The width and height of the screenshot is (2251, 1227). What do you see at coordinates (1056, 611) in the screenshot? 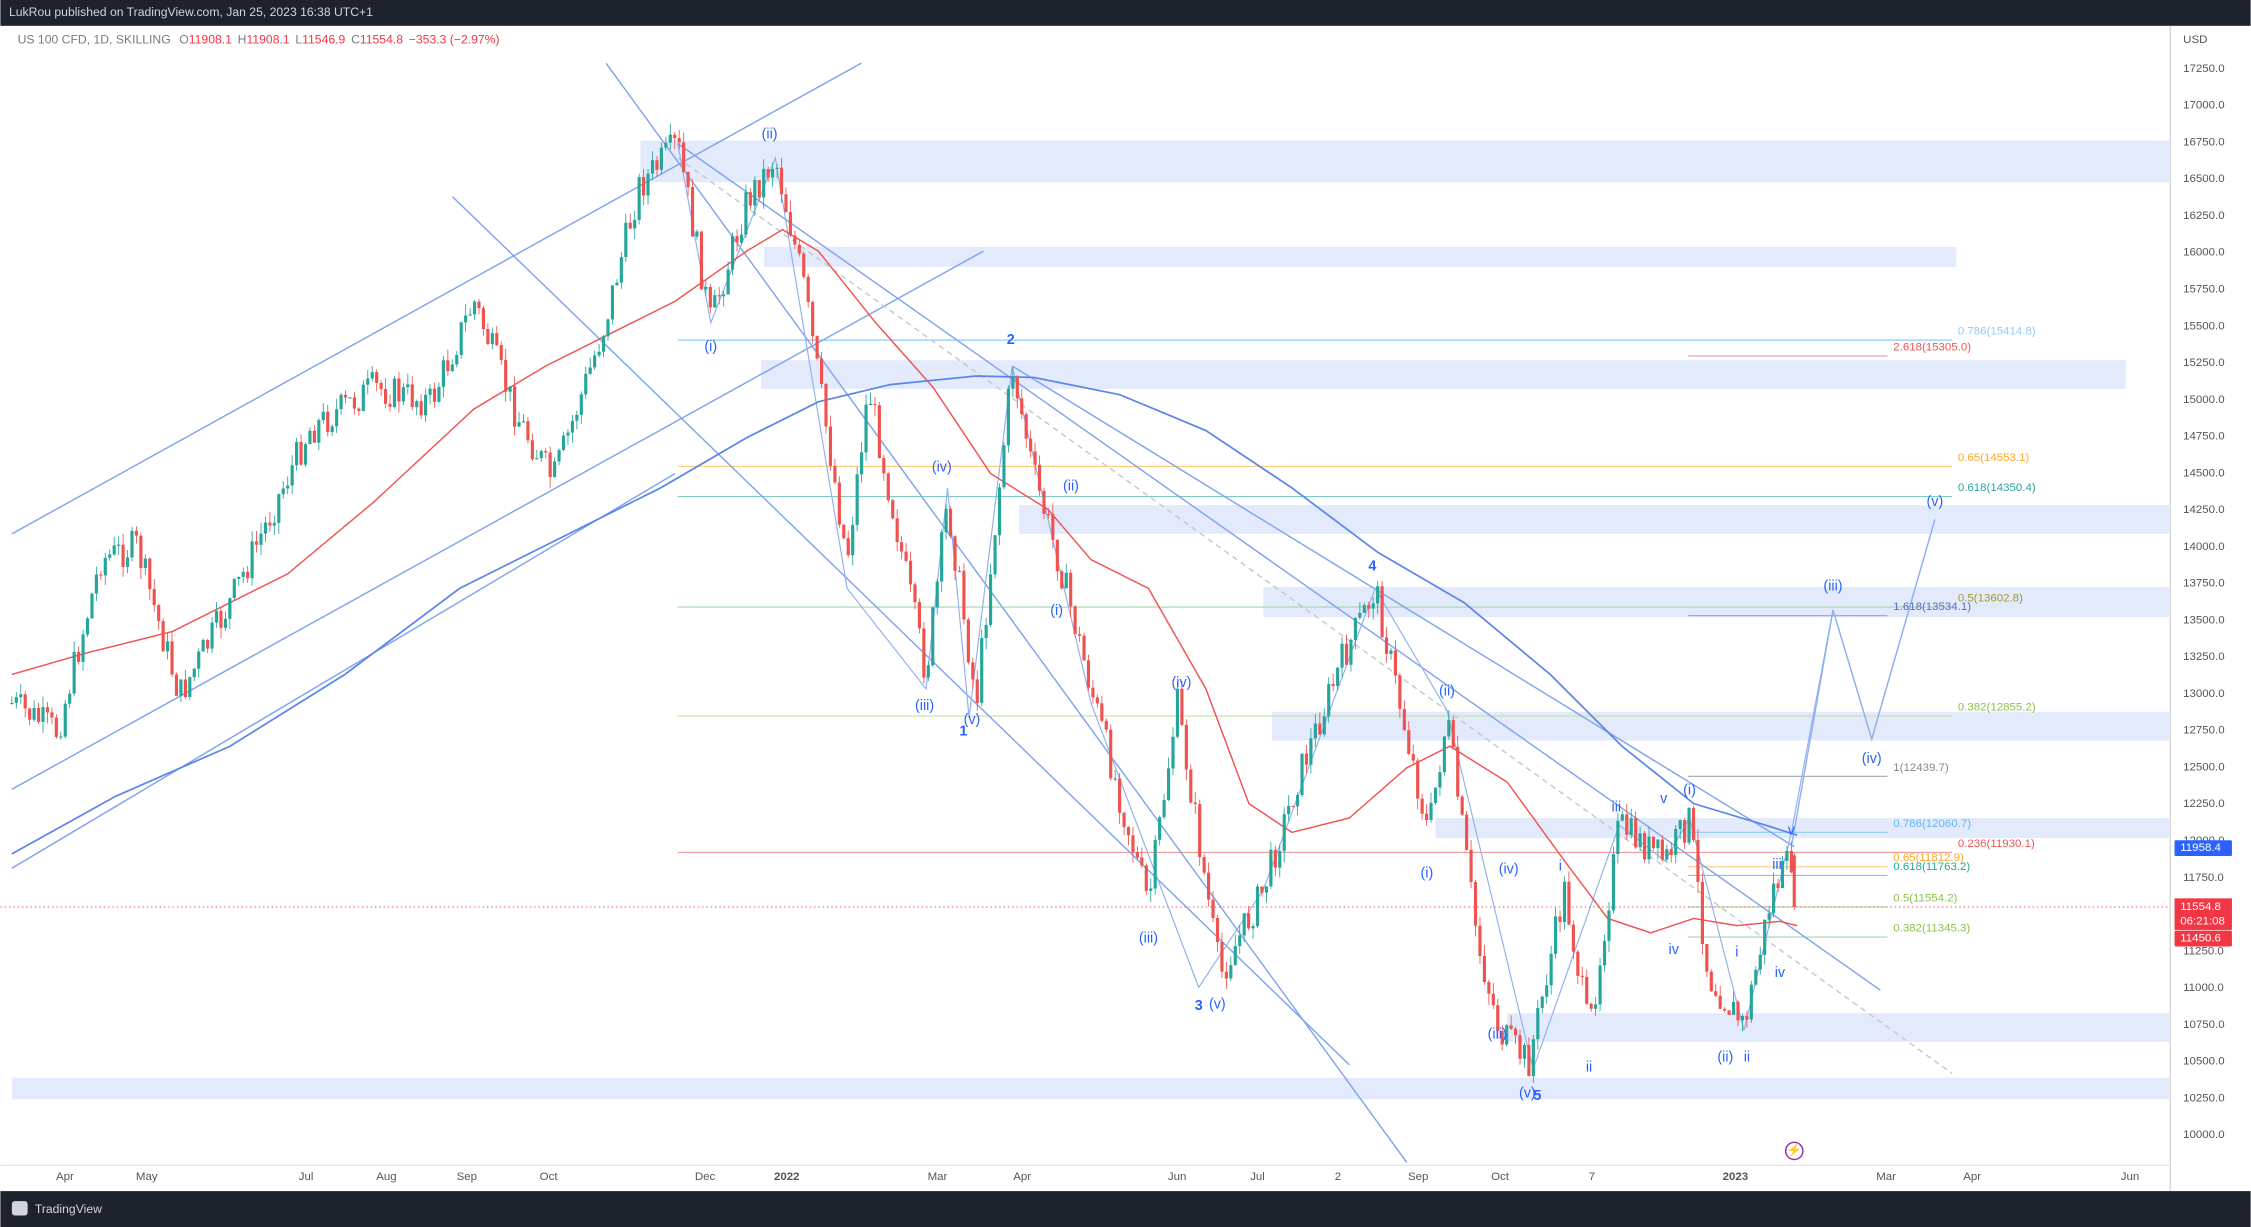
I see `wave-label: (i)` at bounding box center [1056, 611].